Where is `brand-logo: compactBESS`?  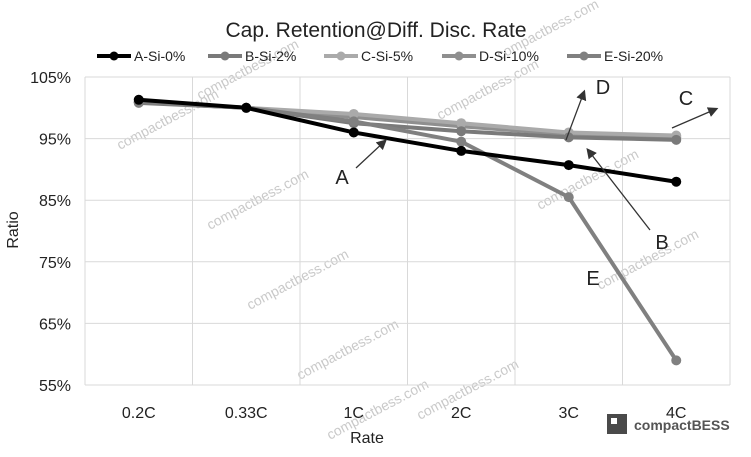 brand-logo: compactBESS is located at coordinates (668, 424).